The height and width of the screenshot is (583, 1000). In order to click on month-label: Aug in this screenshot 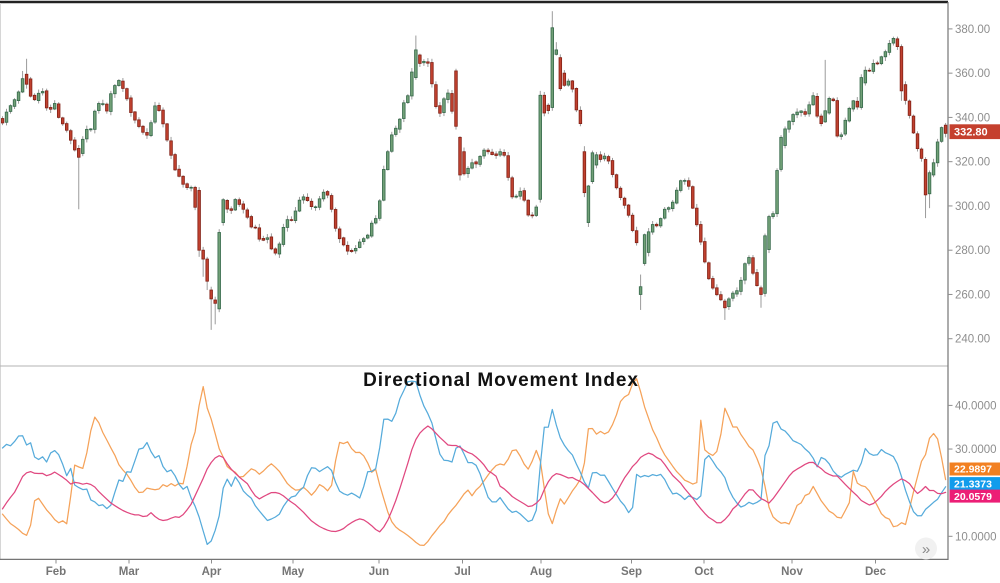, I will do `click(541, 572)`.